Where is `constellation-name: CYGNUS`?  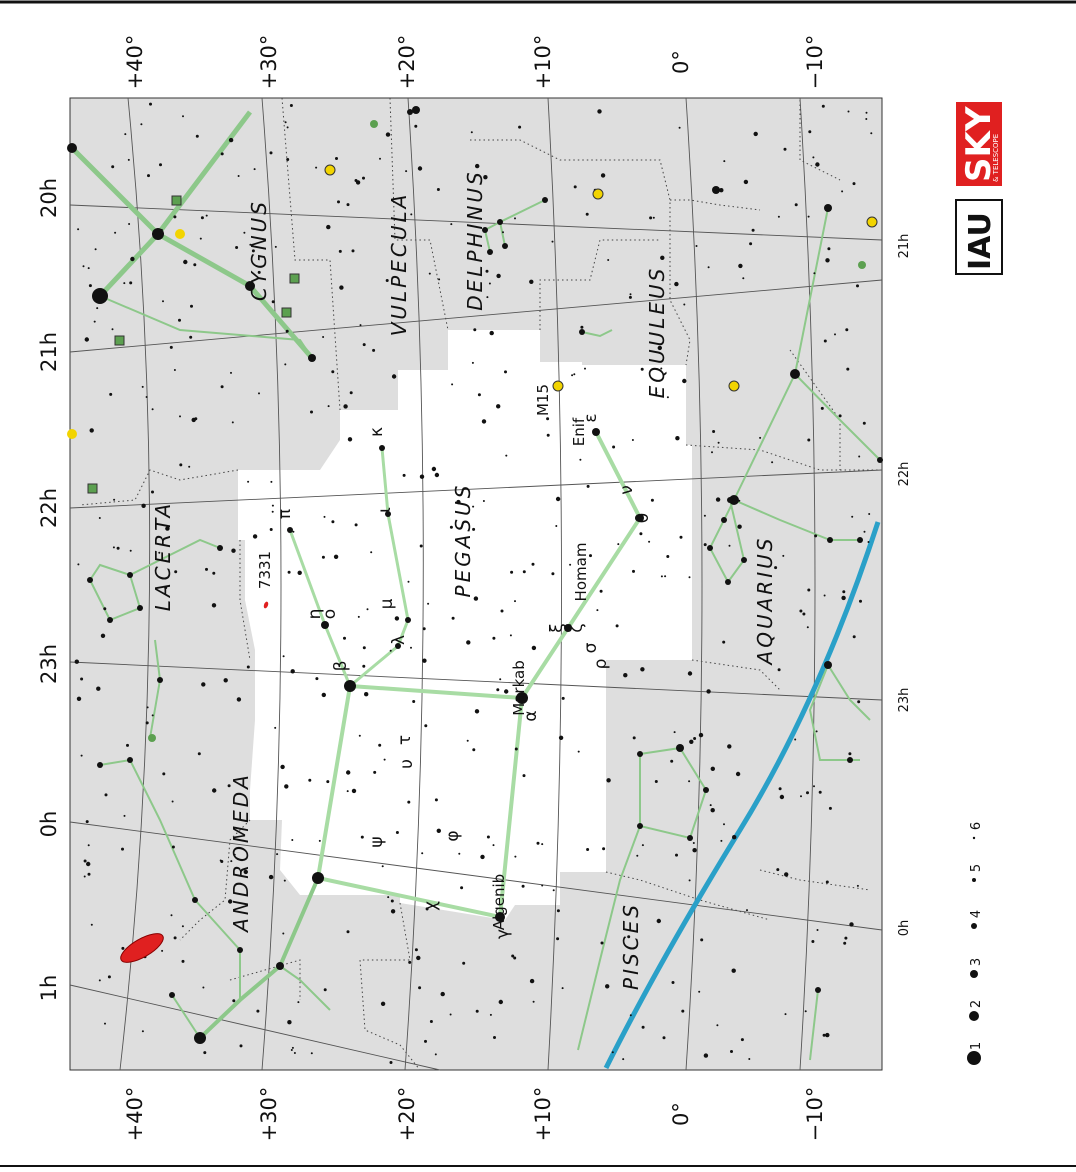
constellation-name: CYGNUS is located at coordinates (259, 250).